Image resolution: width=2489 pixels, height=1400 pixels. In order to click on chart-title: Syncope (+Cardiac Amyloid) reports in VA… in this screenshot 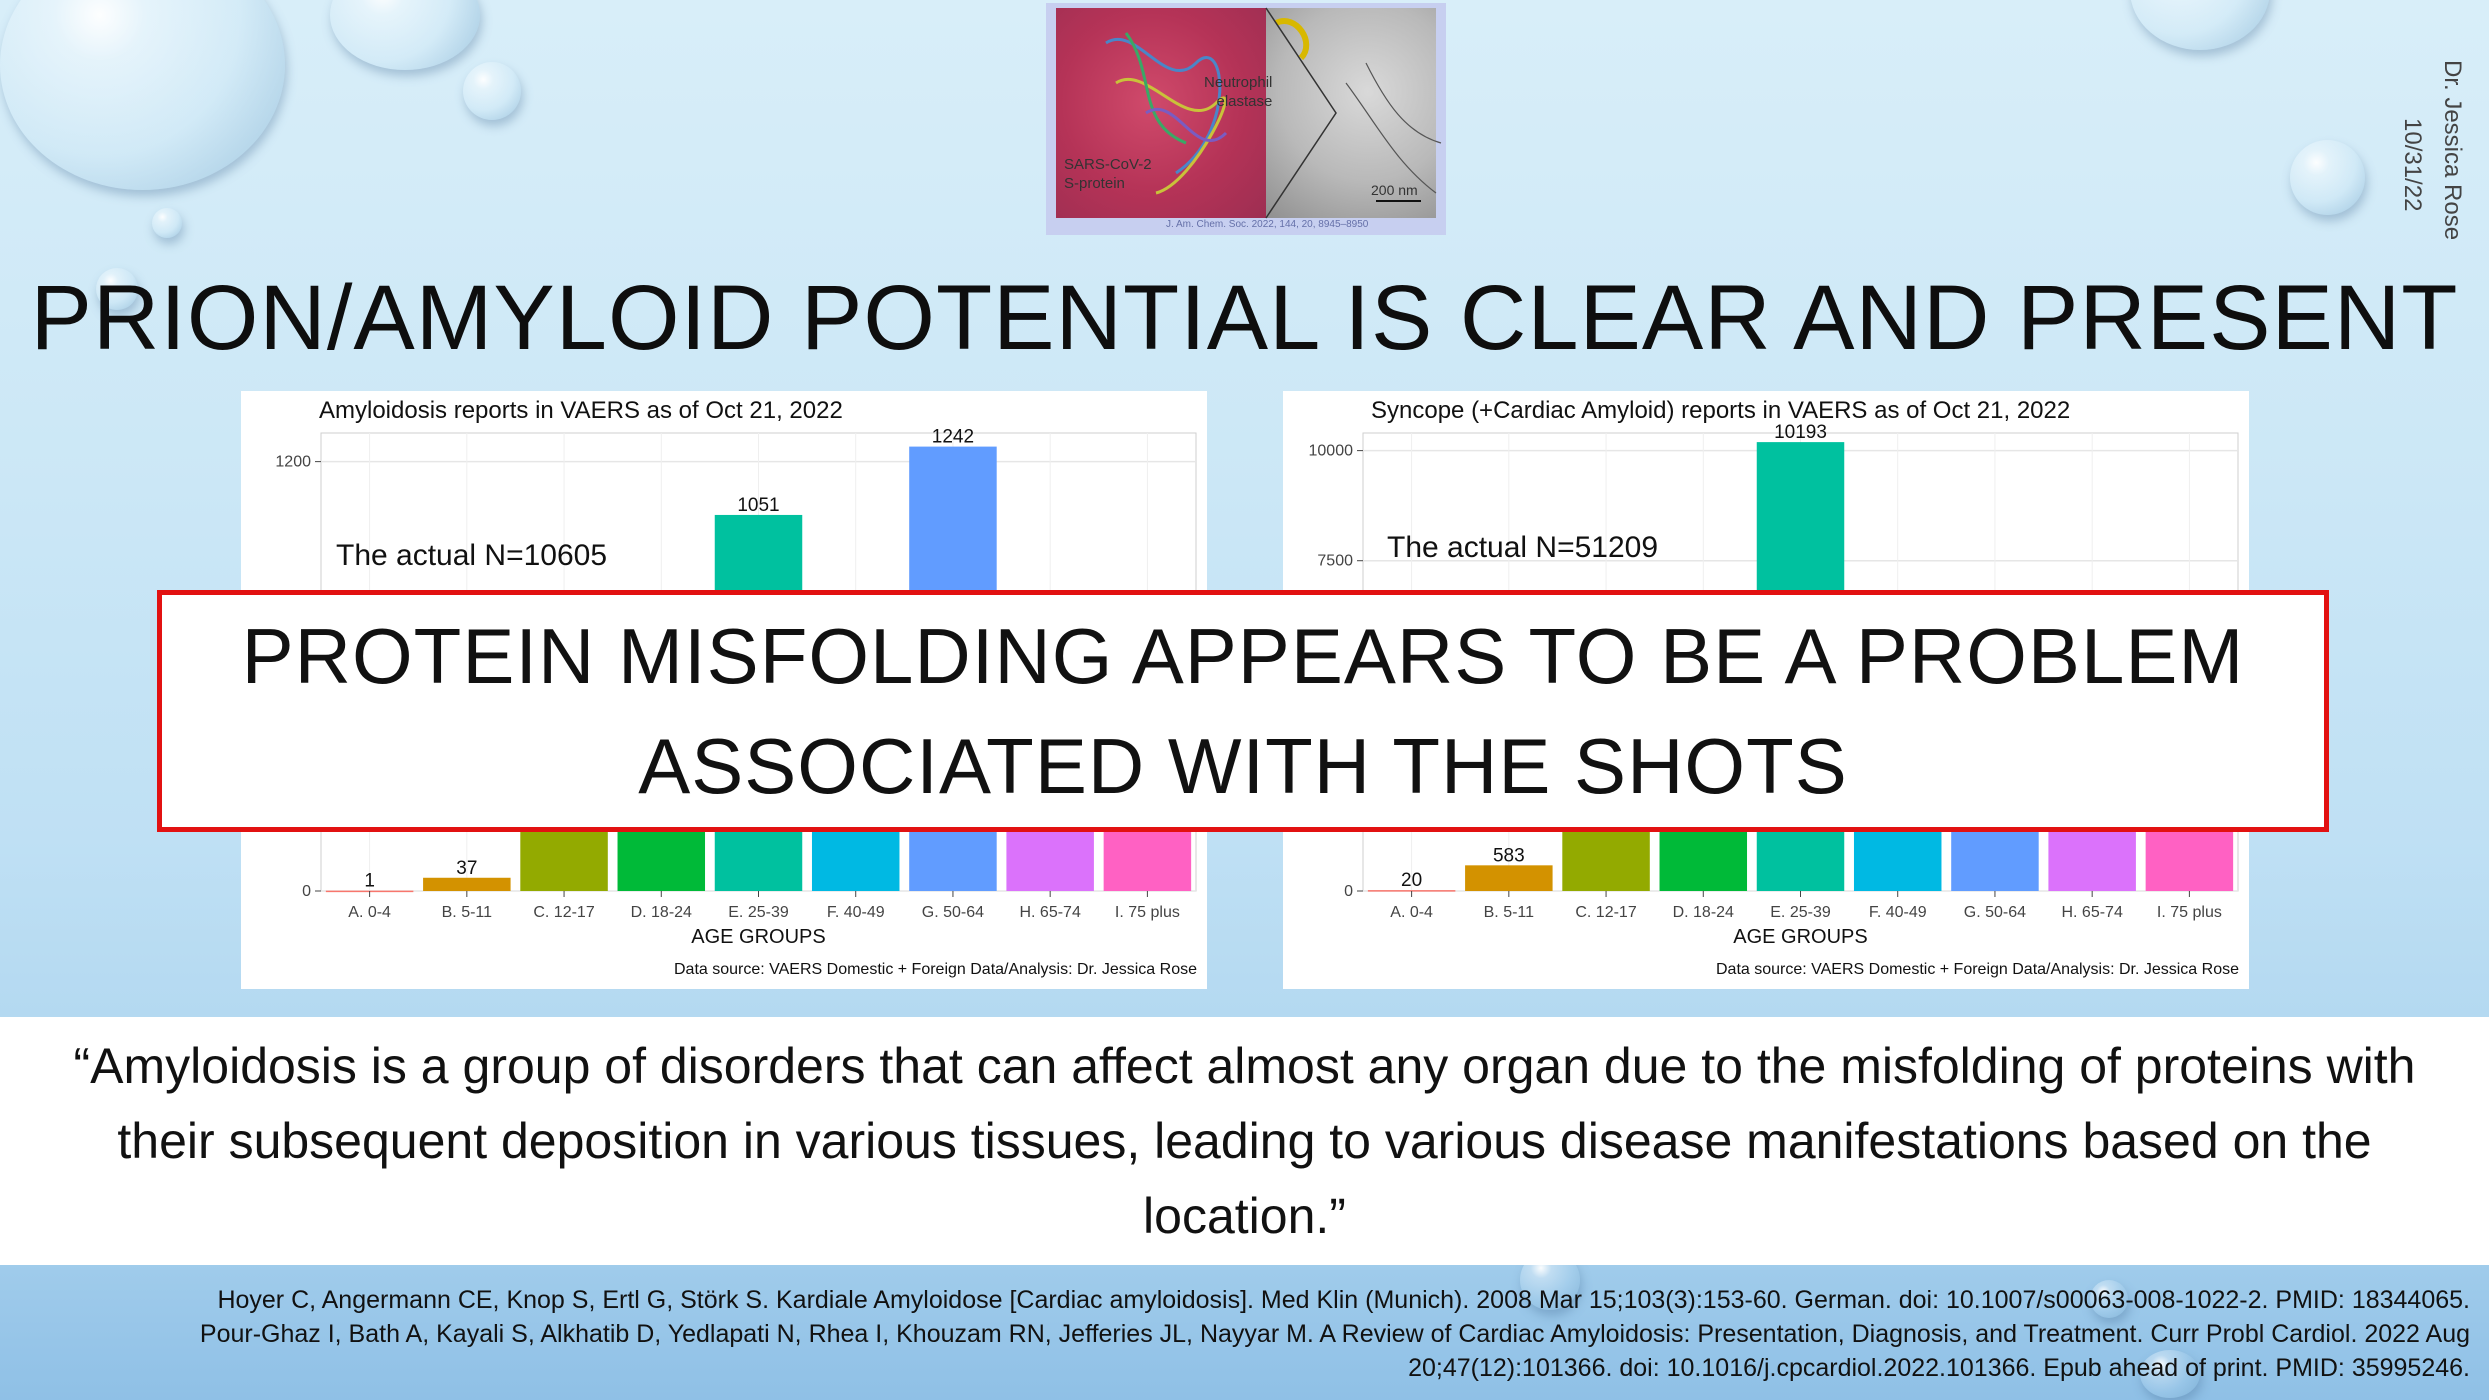, I will do `click(1721, 410)`.